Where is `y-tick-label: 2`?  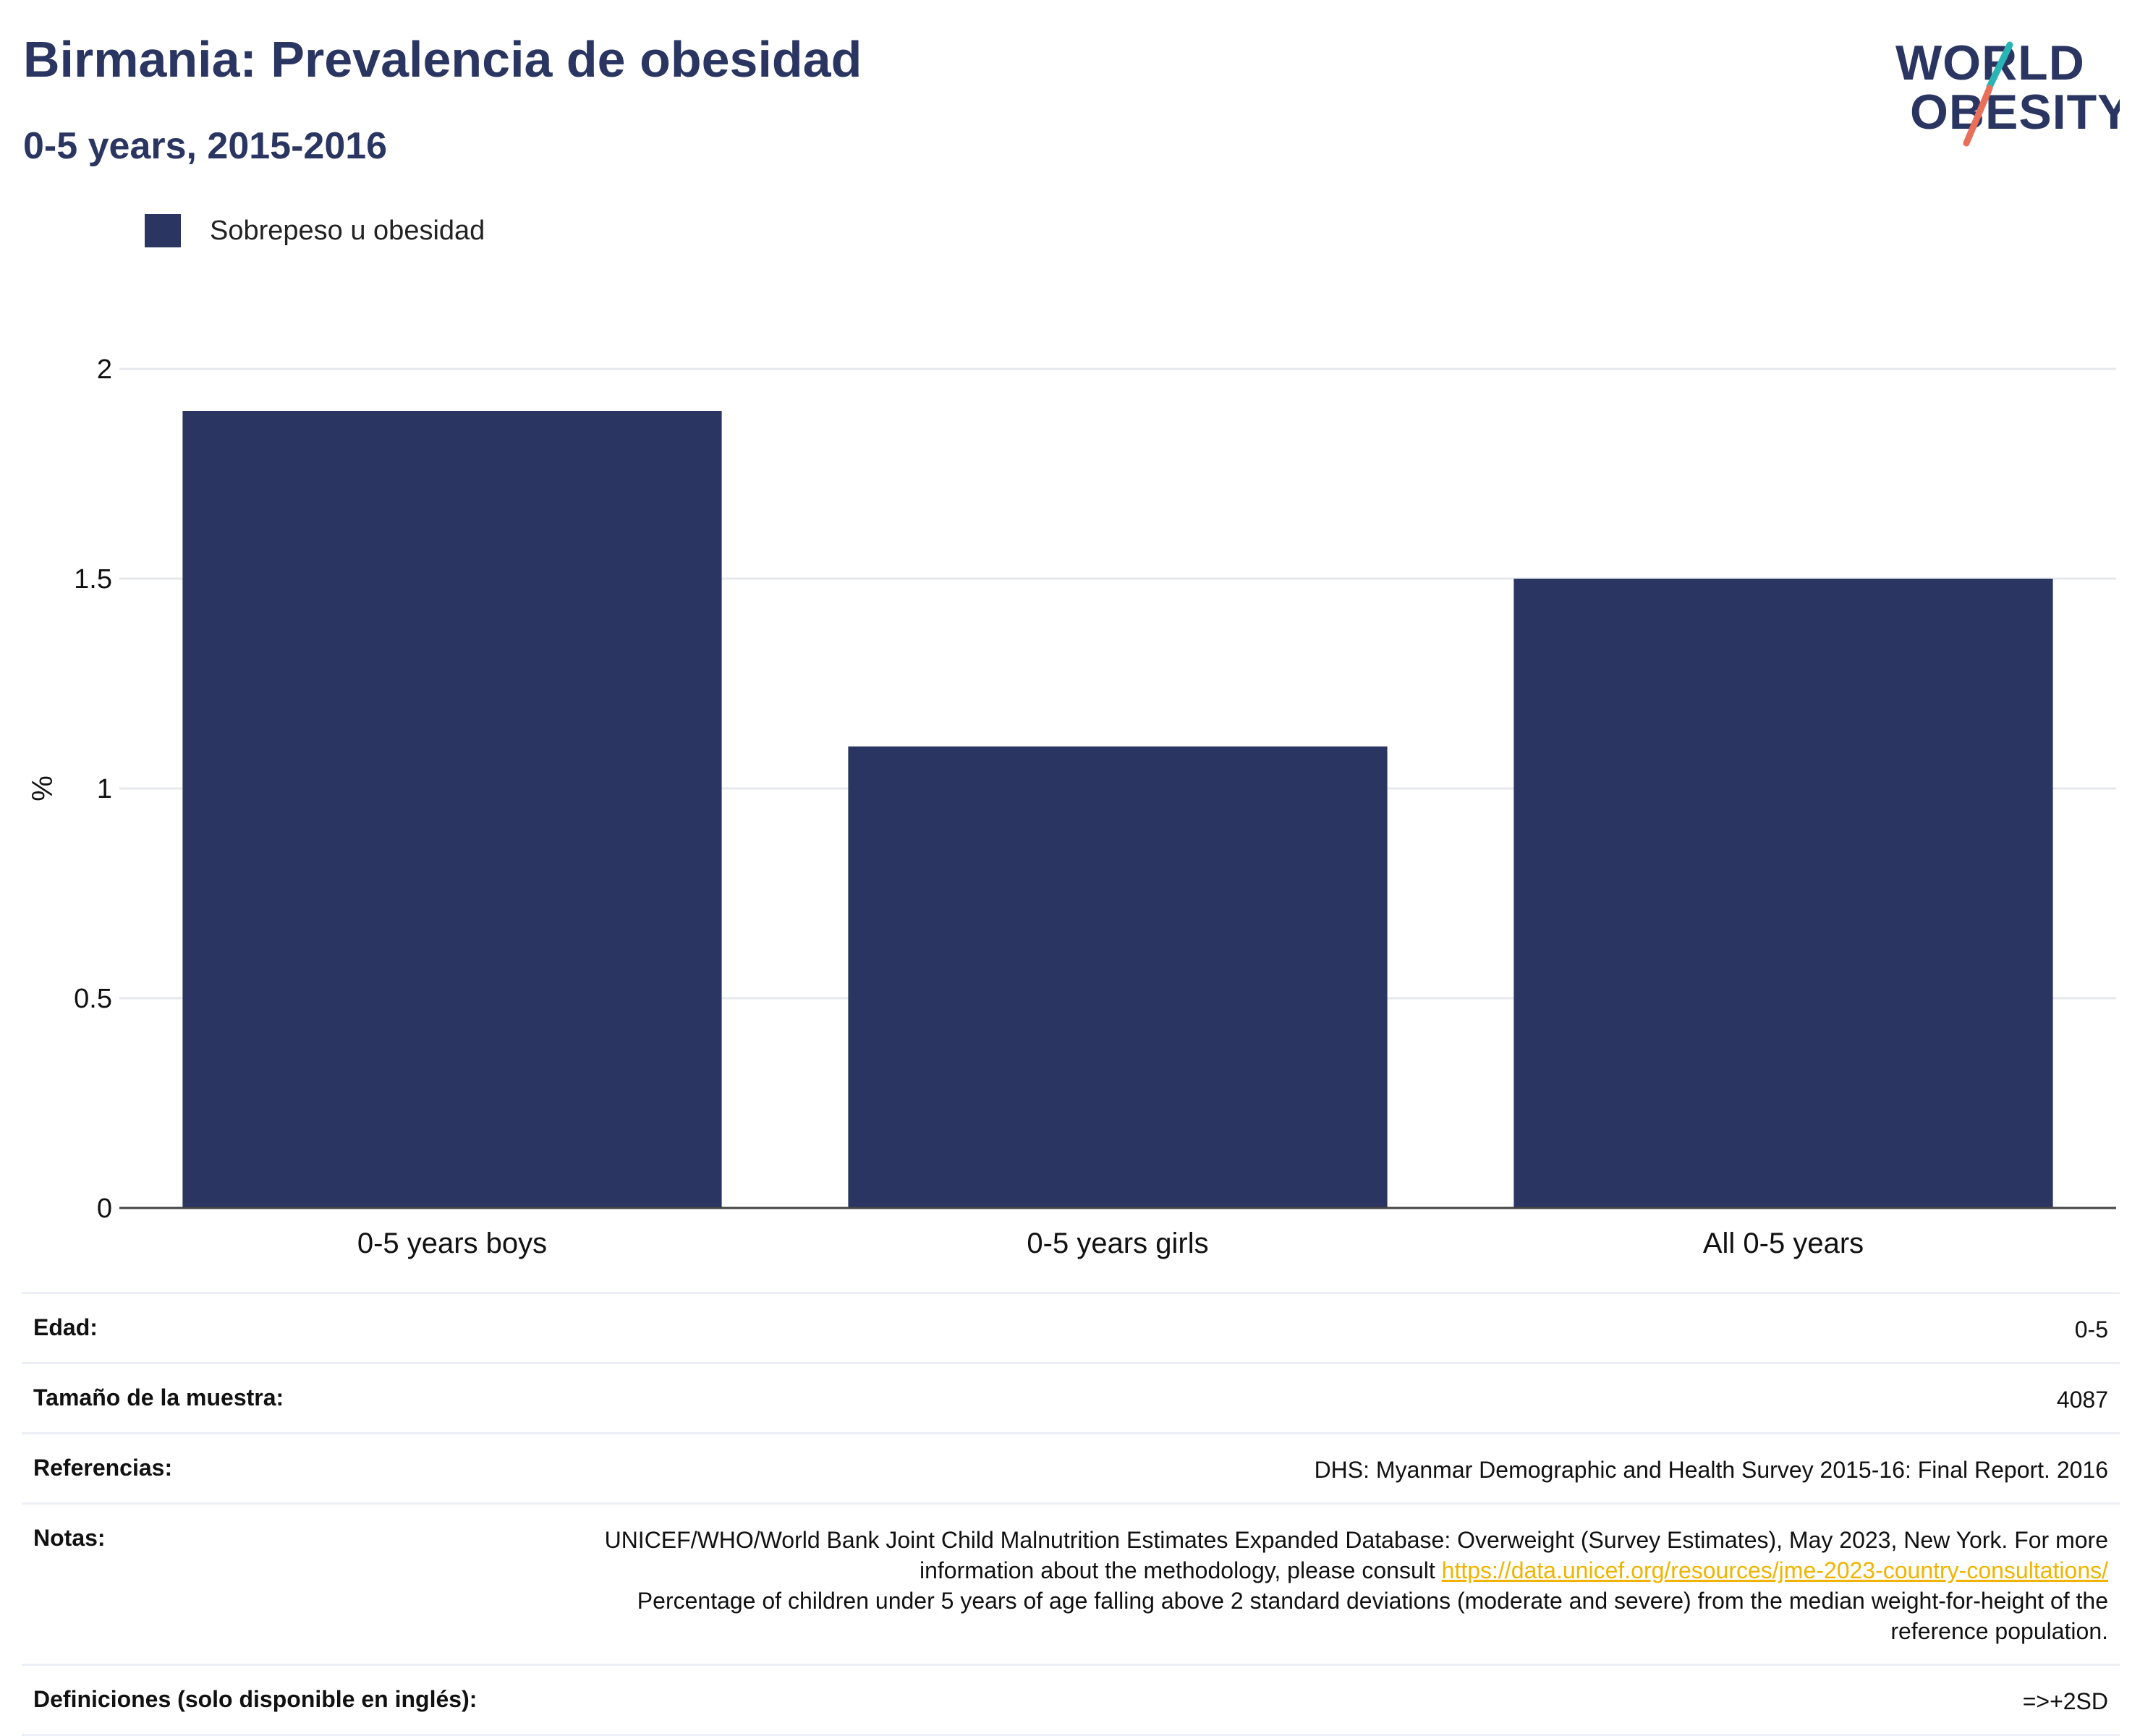
y-tick-label: 2 is located at coordinates (104, 369).